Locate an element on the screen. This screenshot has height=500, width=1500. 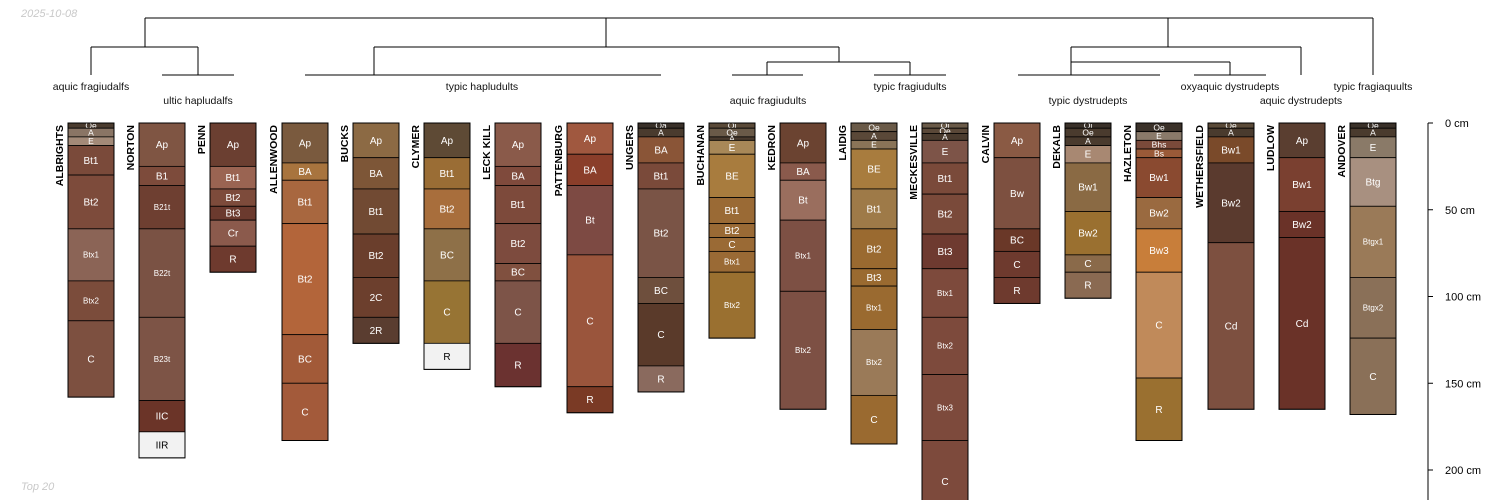
horizon-label: Btg is located at coordinates (1372, 182).